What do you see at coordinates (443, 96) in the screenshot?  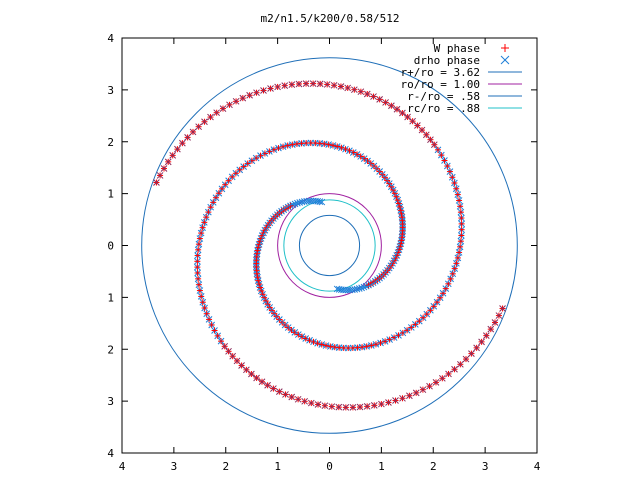 I see `legend-label: r-/ro = .58` at bounding box center [443, 96].